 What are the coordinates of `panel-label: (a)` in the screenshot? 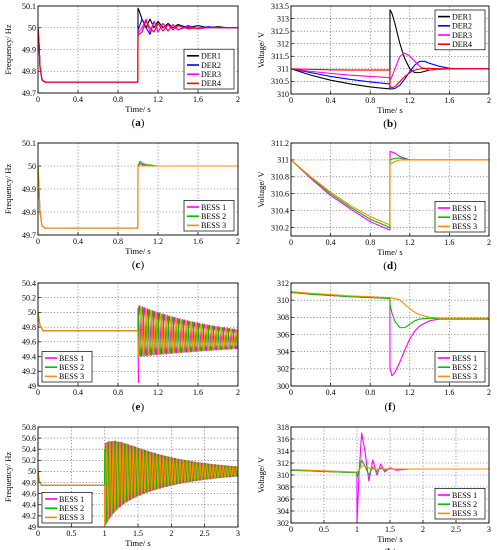 It's located at (138, 123).